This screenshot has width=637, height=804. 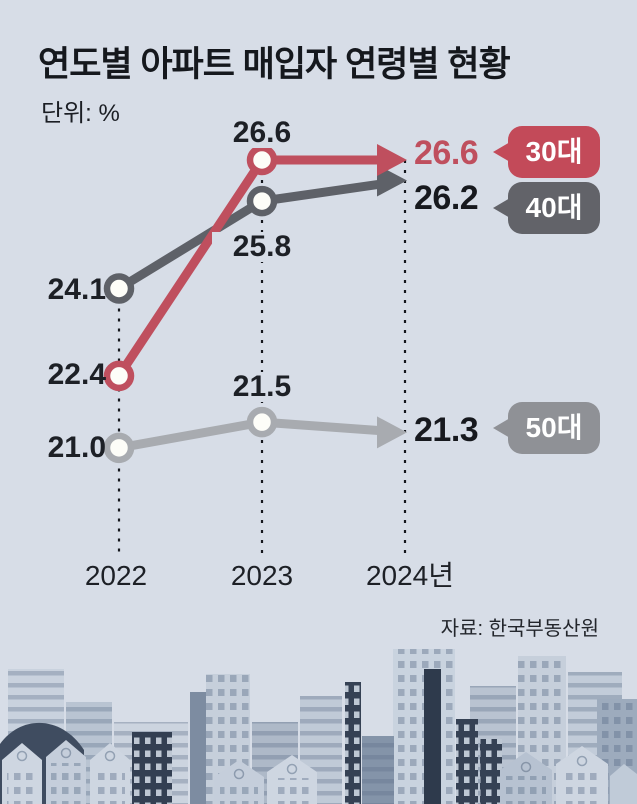 I want to click on data-label-30s-2024: 26.6, so click(x=446, y=153).